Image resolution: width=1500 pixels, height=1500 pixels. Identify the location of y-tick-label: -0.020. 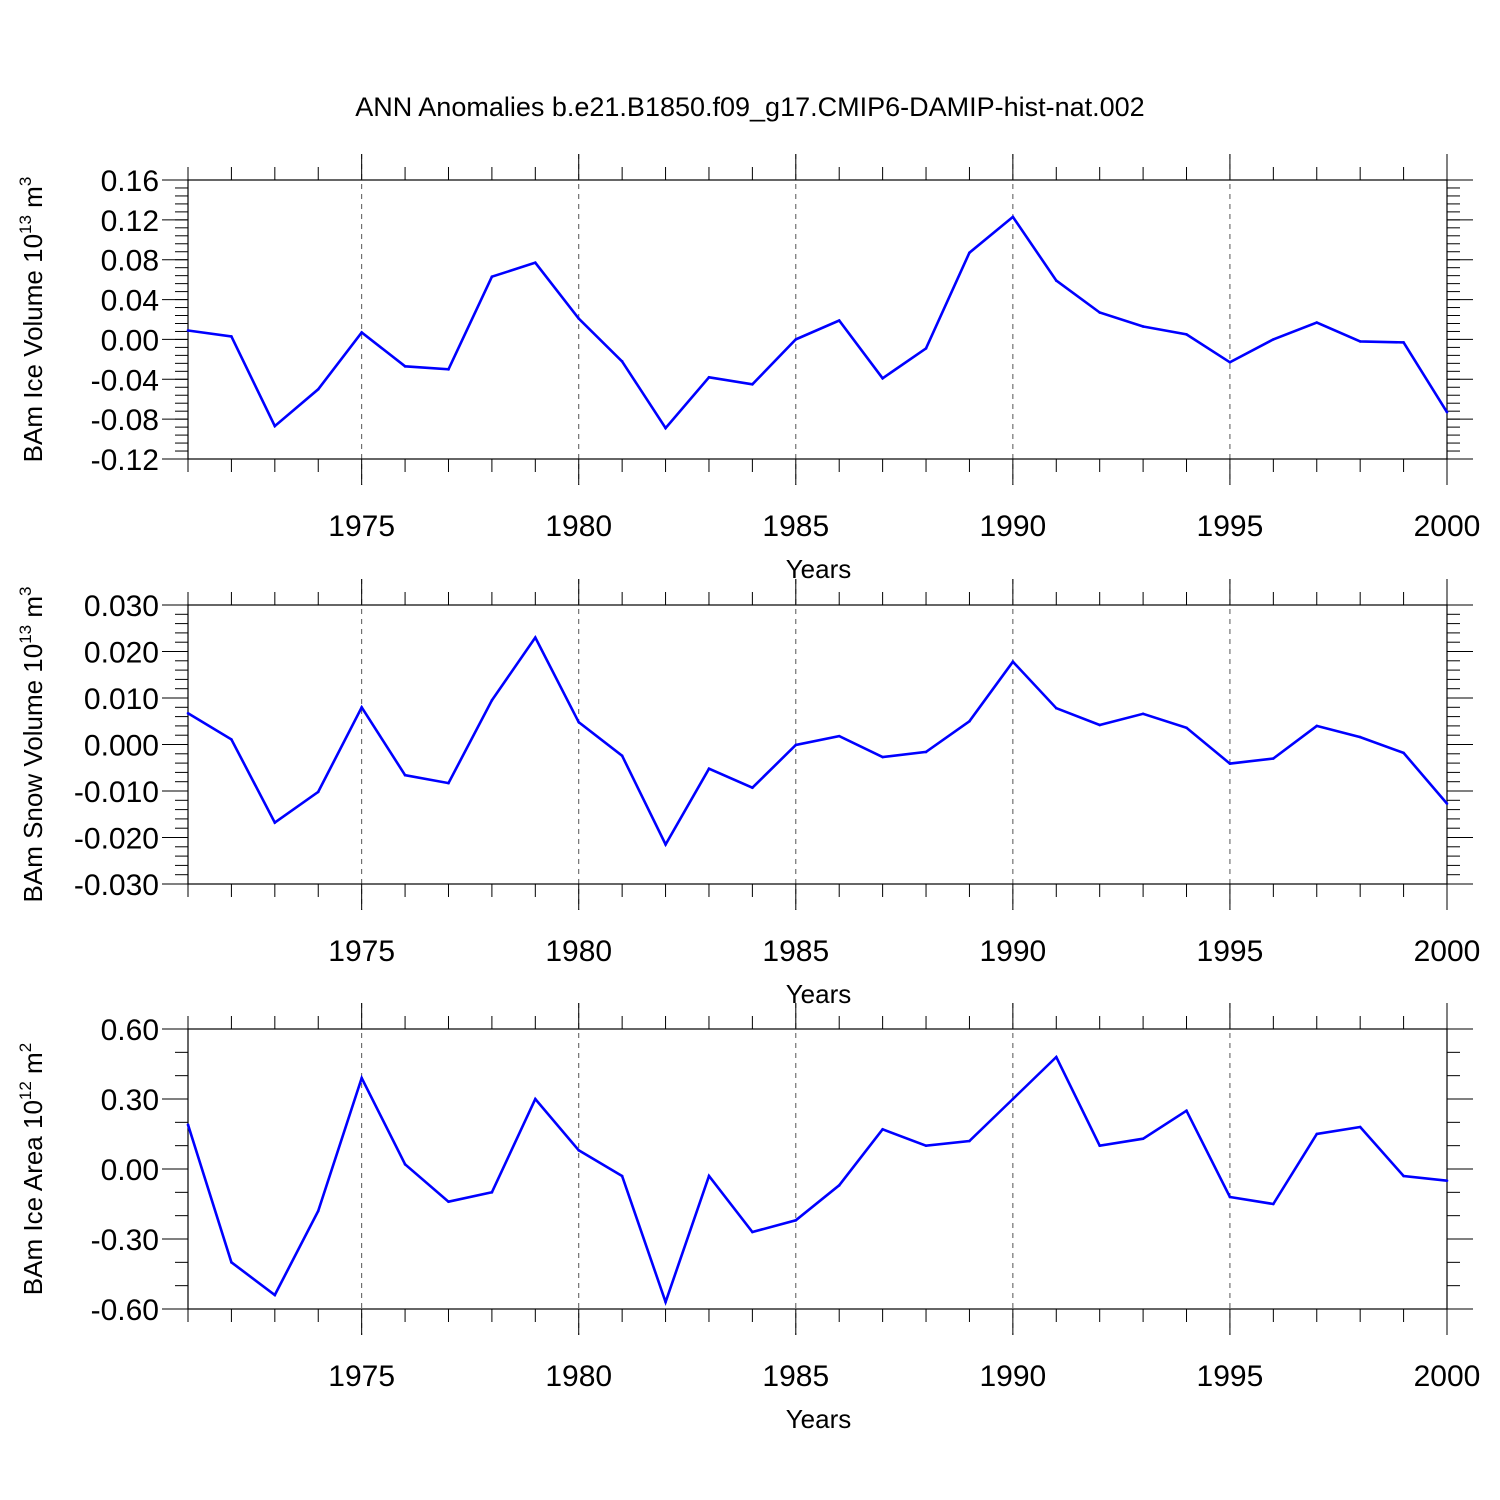
(116, 839).